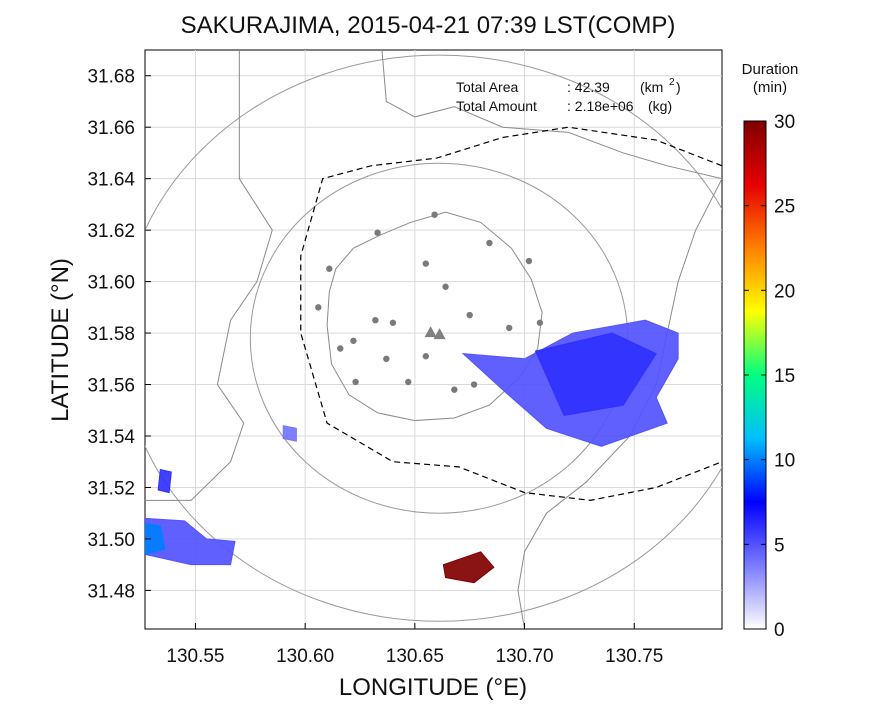 Image resolution: width=875 pixels, height=723 pixels. Describe the element at coordinates (634, 656) in the screenshot. I see `x-tick-label: 130.75` at that location.